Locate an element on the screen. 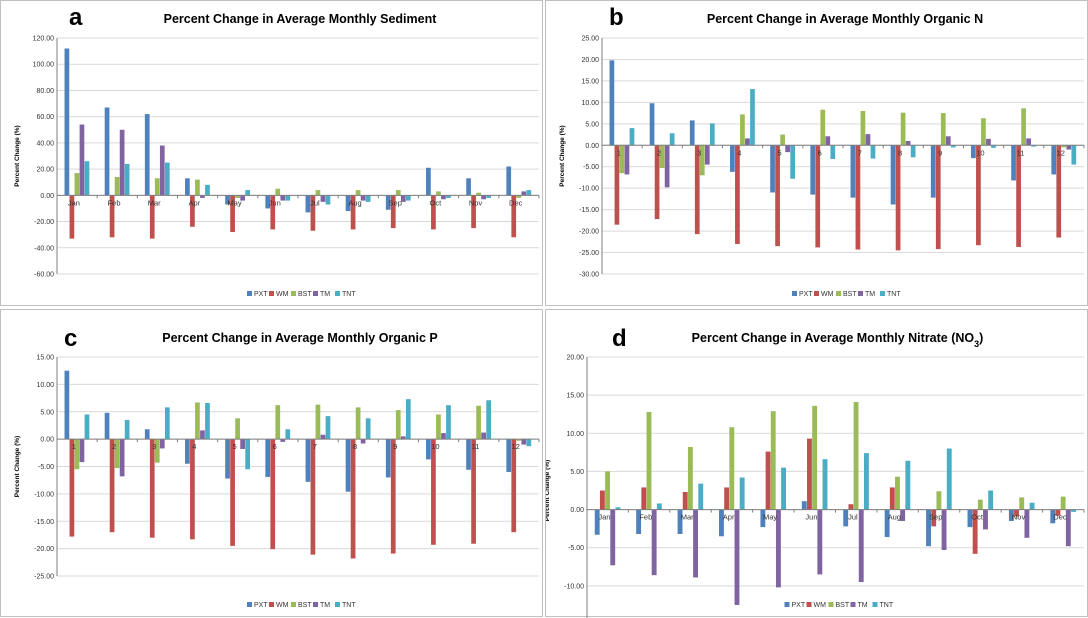 This screenshot has height=618, width=1088. x-tick-label: May is located at coordinates (234, 202).